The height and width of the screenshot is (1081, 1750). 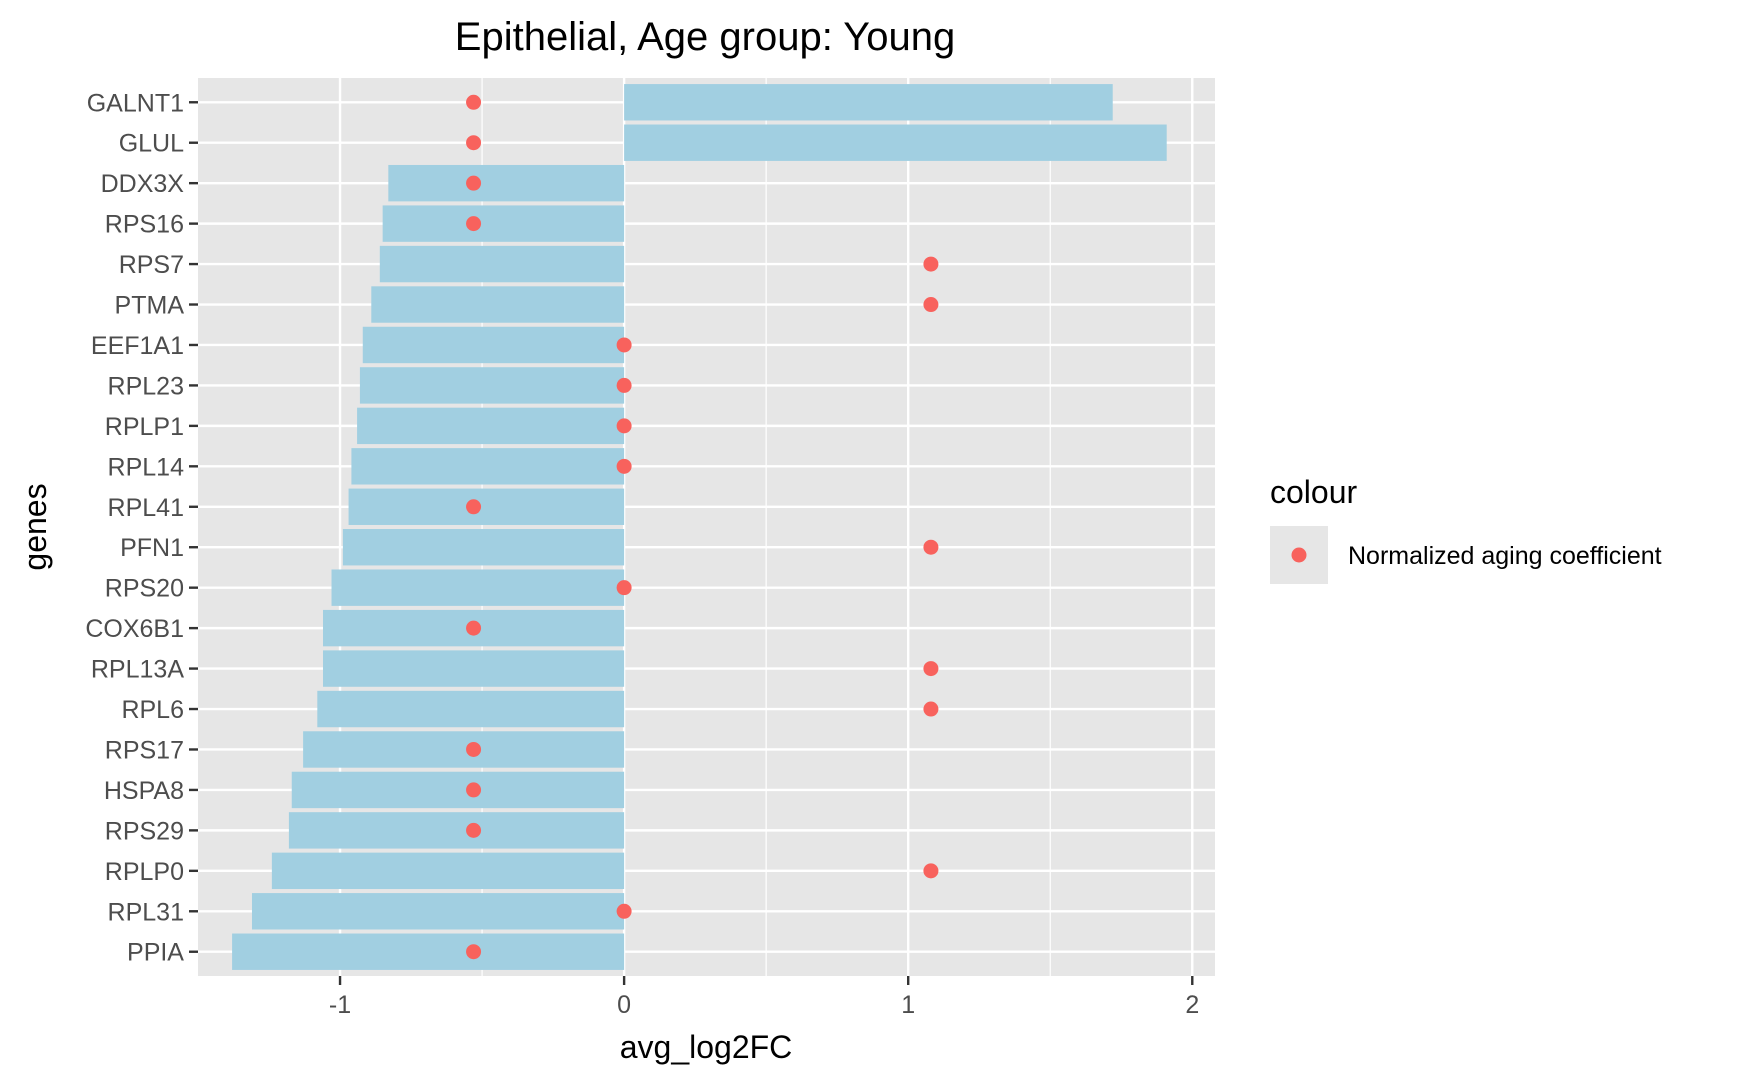 I want to click on y-tick-label-RPL14: RPL14, so click(x=146, y=467).